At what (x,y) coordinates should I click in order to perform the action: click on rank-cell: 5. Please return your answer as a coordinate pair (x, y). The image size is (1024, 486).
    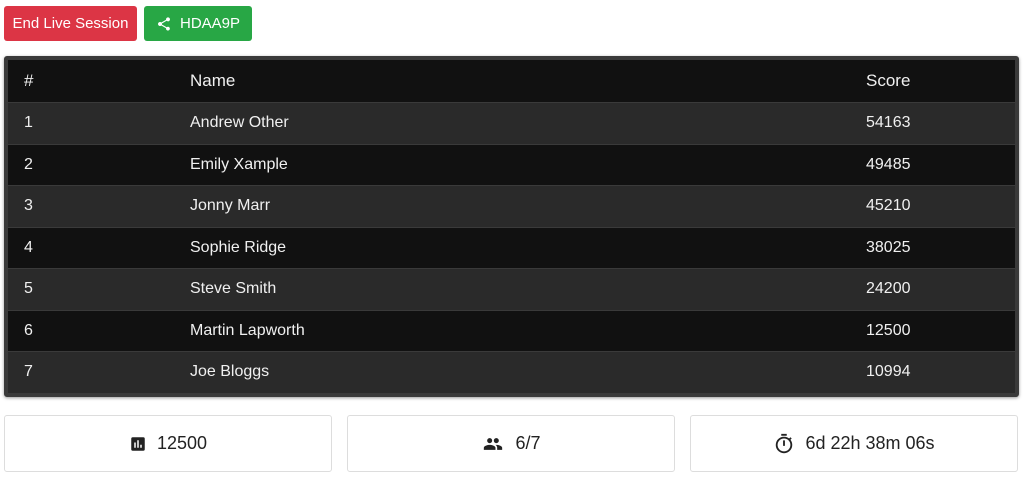
    Looking at the image, I should click on (28, 289).